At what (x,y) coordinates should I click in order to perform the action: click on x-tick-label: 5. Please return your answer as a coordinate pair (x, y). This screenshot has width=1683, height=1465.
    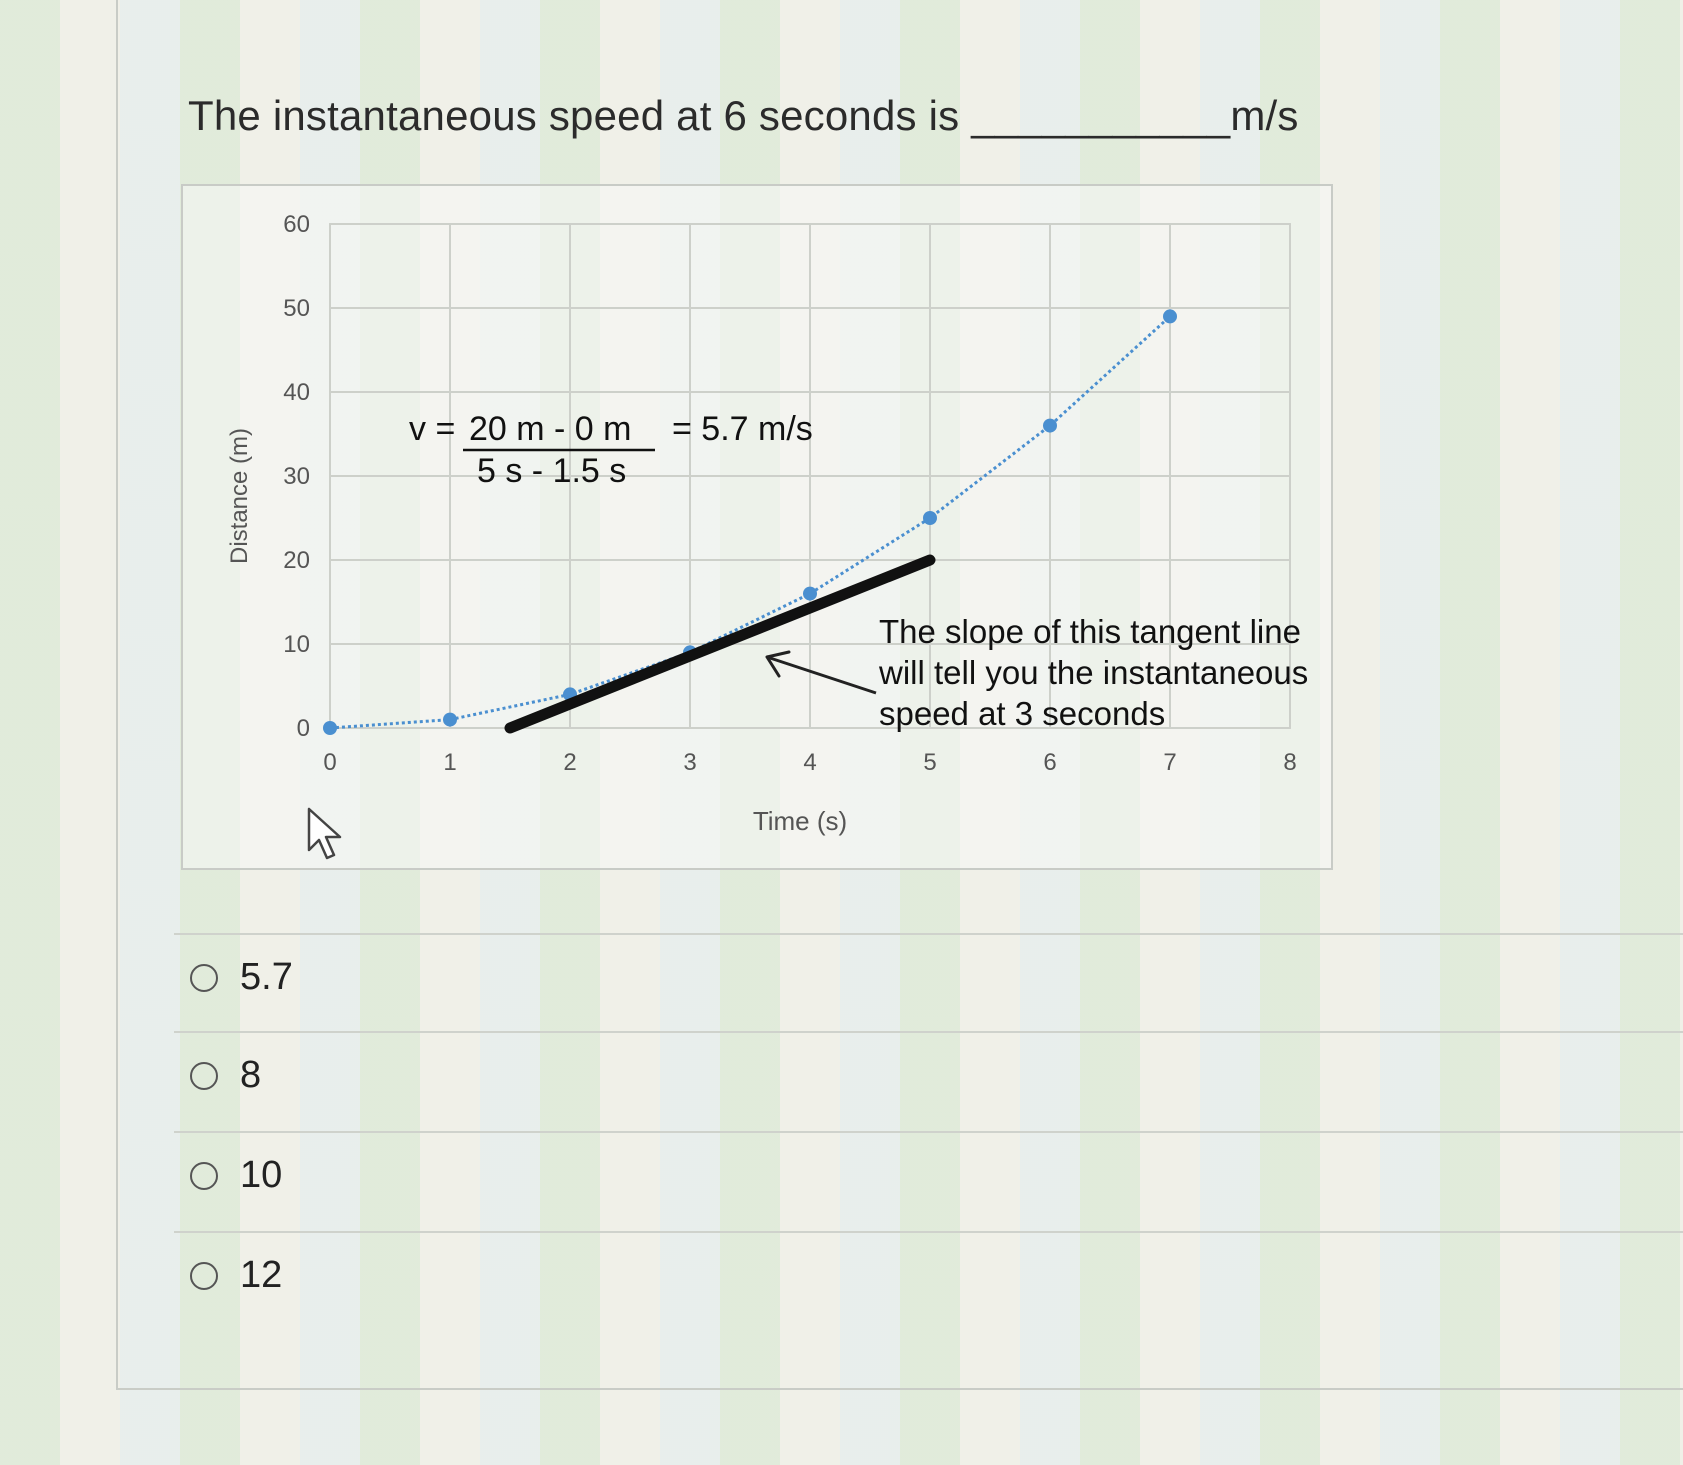
    Looking at the image, I should click on (929, 762).